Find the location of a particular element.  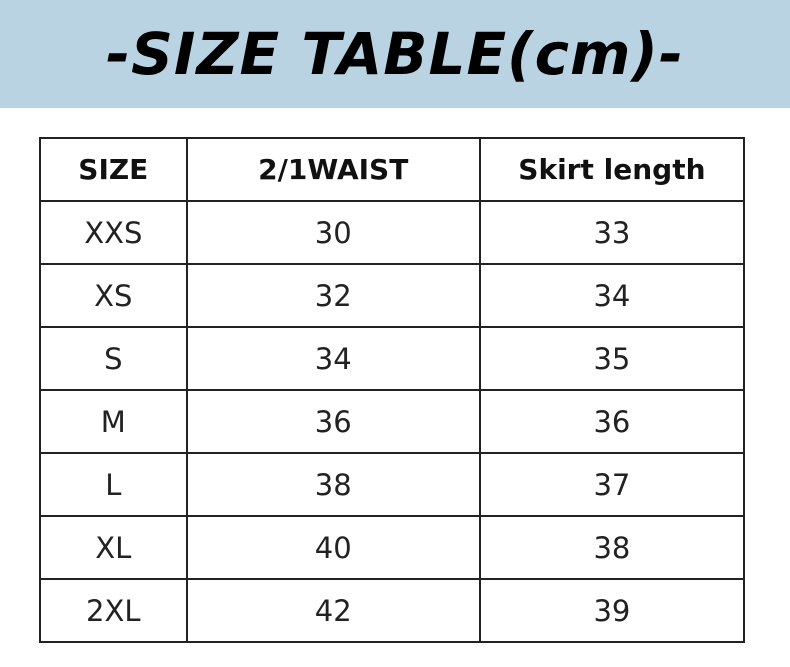

header-row: SIZE 2/1WAIST Skirt length is located at coordinates (392, 169).